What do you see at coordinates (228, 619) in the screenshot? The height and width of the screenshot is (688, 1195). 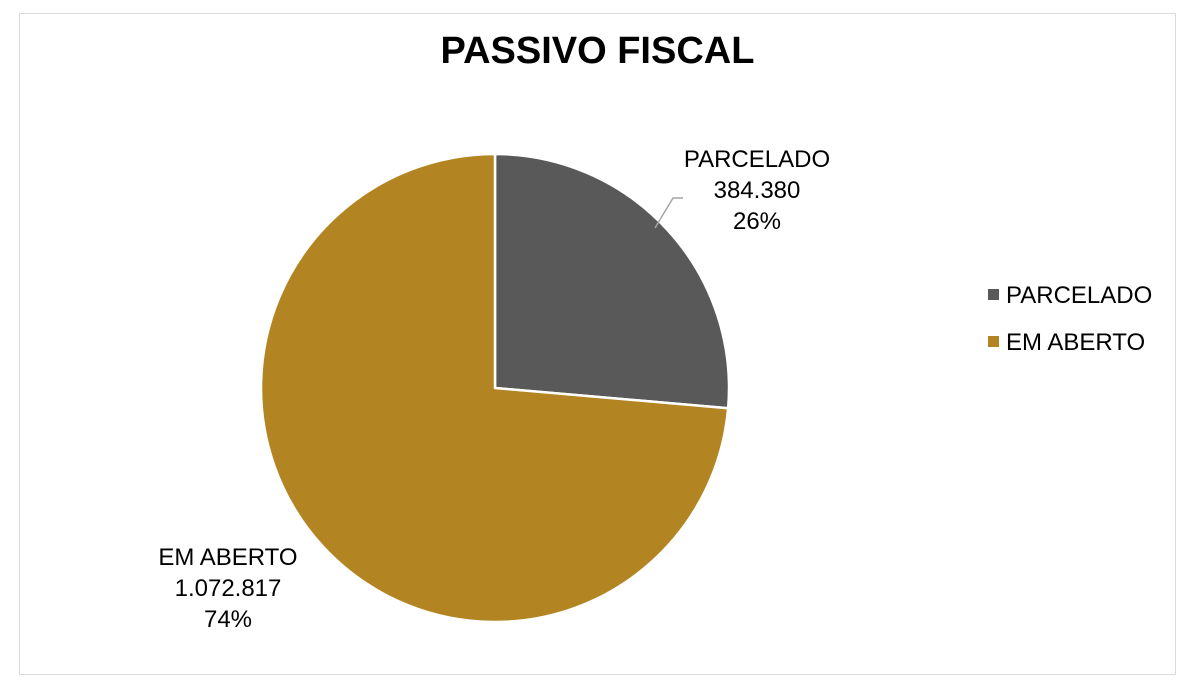 I see `data-label-em-aberto-percent: 74%` at bounding box center [228, 619].